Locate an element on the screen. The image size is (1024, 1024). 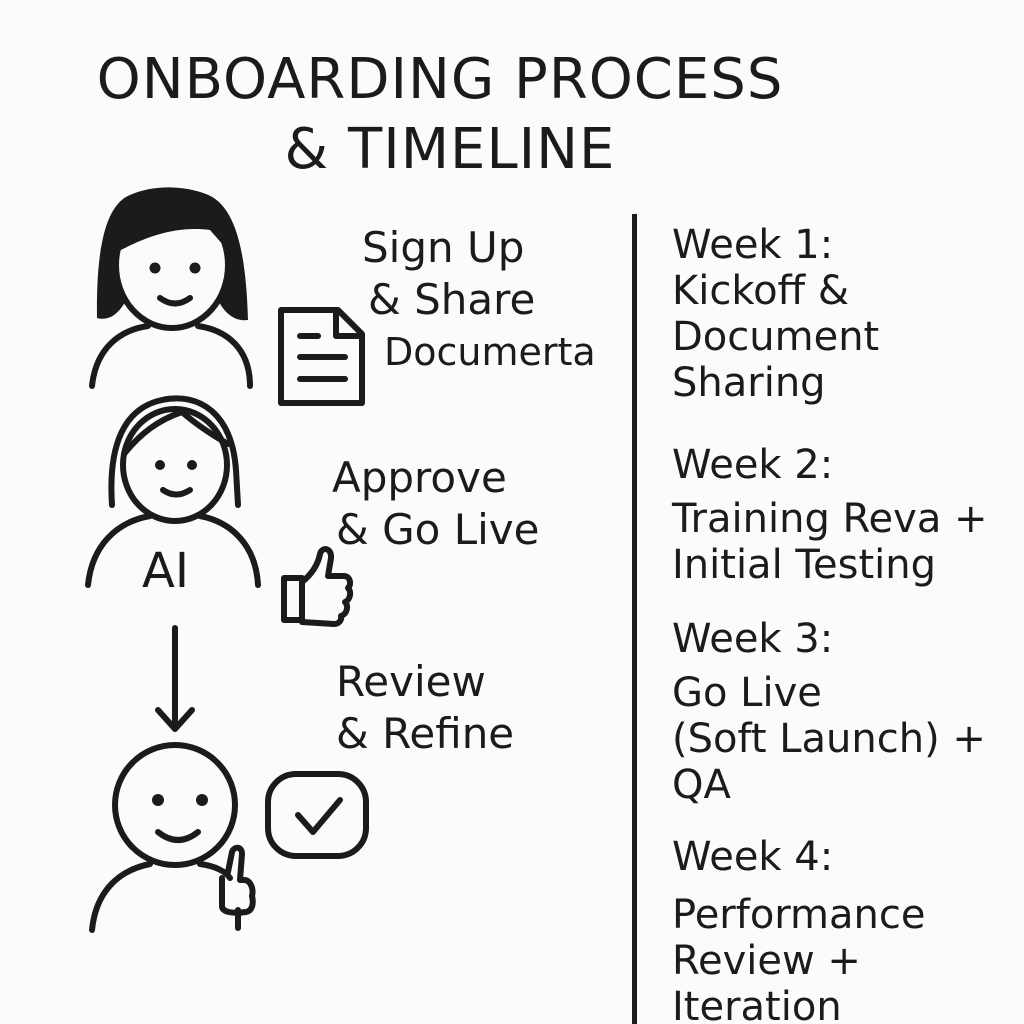
week-1-line-1: Kickoff & is located at coordinates (761, 291).